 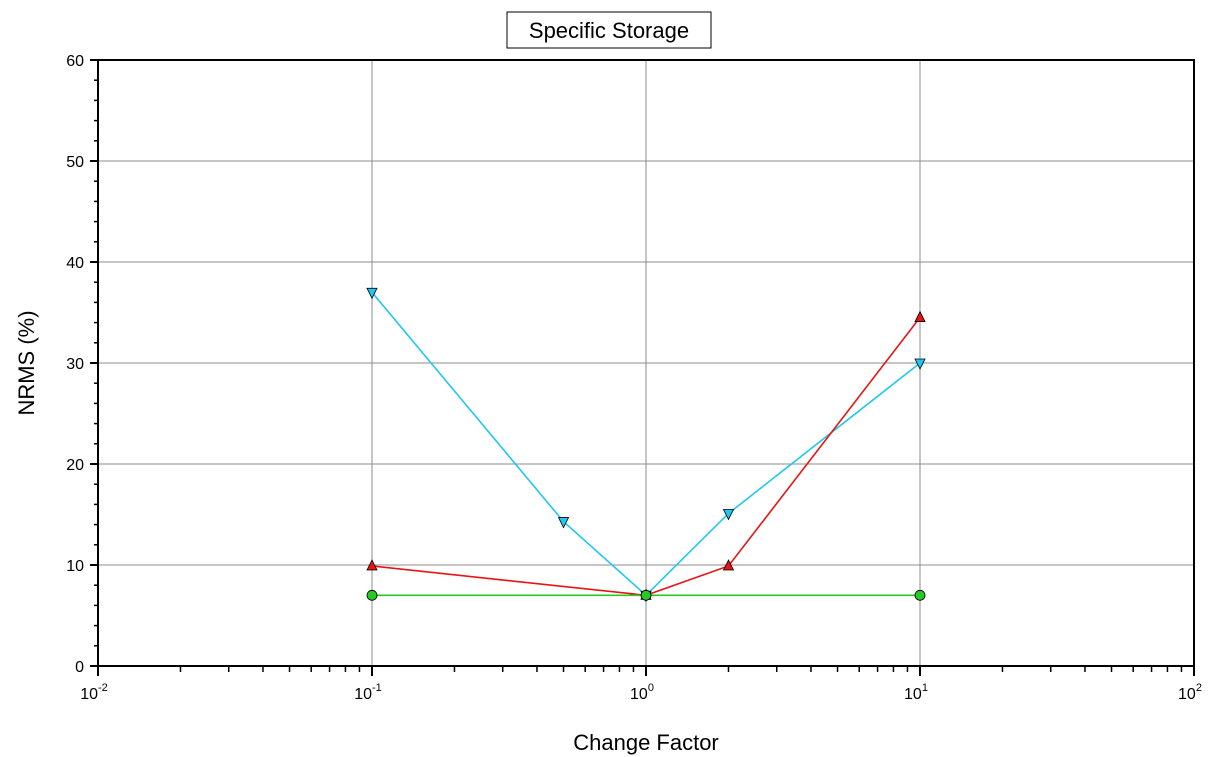 I want to click on y-tick-label: 40, so click(x=75, y=263).